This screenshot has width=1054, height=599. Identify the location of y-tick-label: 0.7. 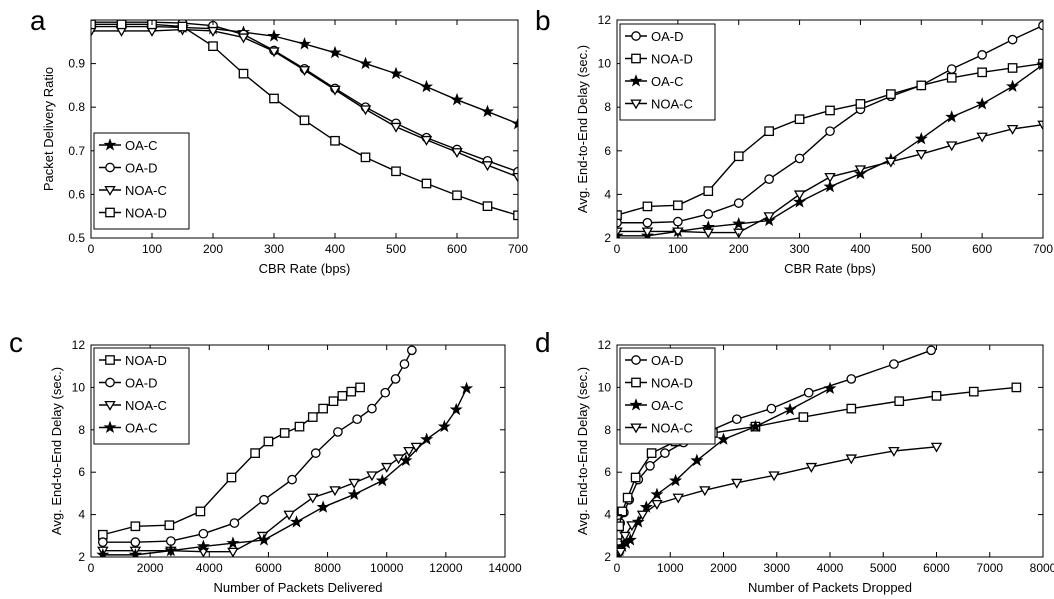
(76, 151).